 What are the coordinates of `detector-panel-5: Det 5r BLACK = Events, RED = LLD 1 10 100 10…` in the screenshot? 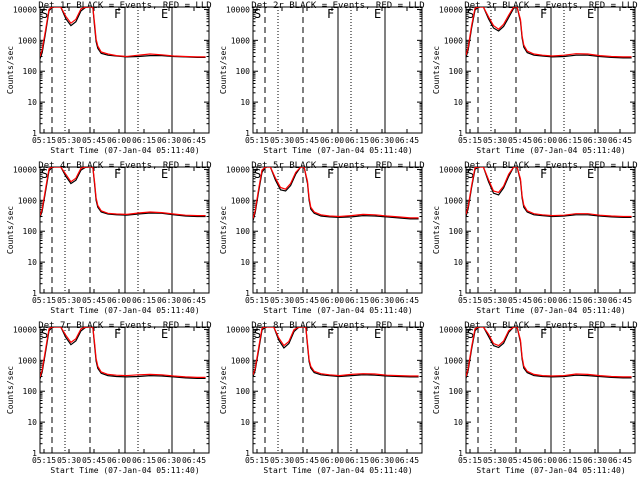 It's located at (322, 238).